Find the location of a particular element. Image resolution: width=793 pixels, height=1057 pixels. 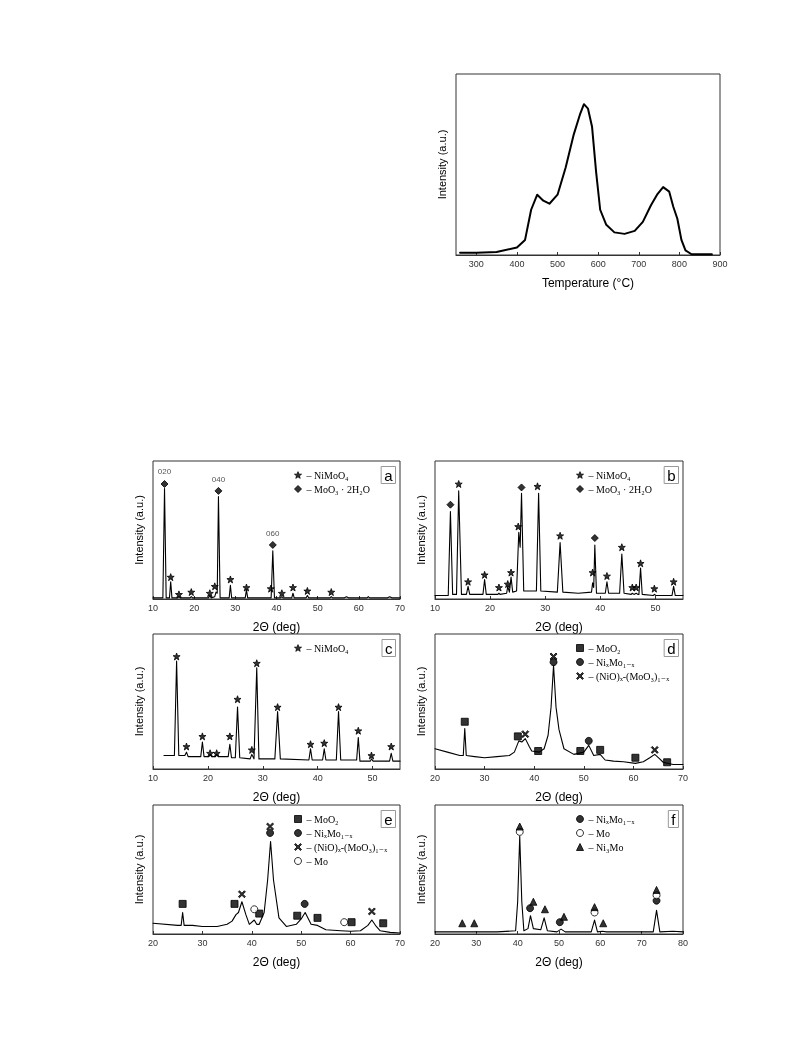

annotation: 060 is located at coordinates (273, 534).